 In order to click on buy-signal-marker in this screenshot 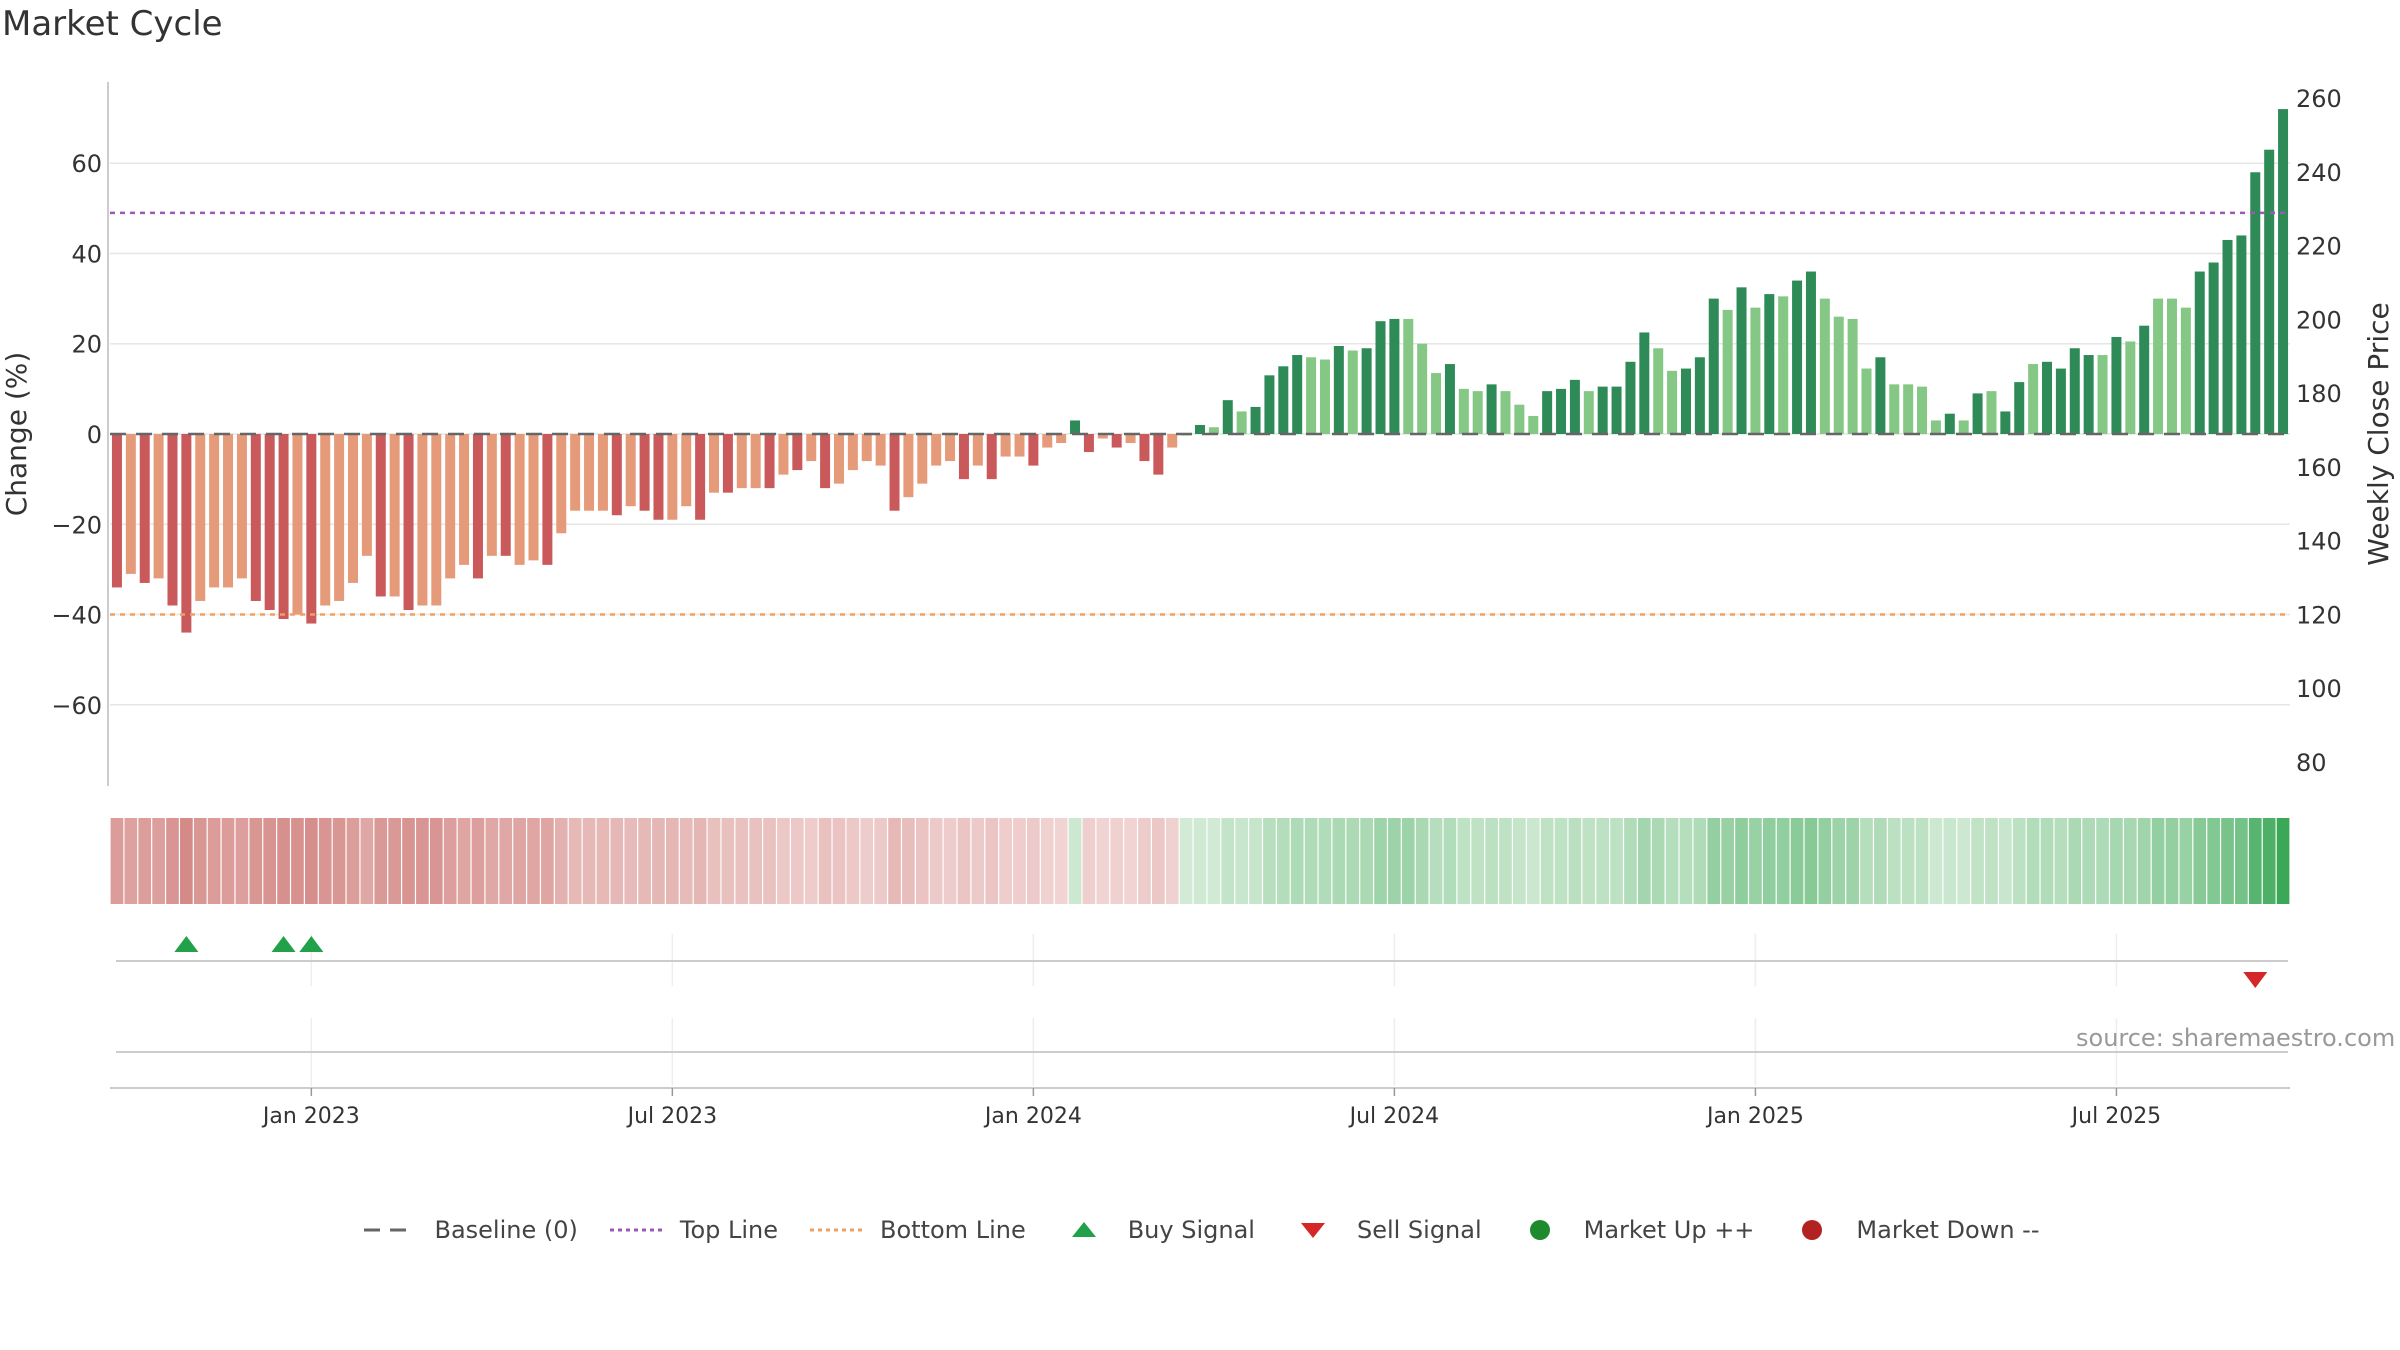, I will do `click(283, 944)`.